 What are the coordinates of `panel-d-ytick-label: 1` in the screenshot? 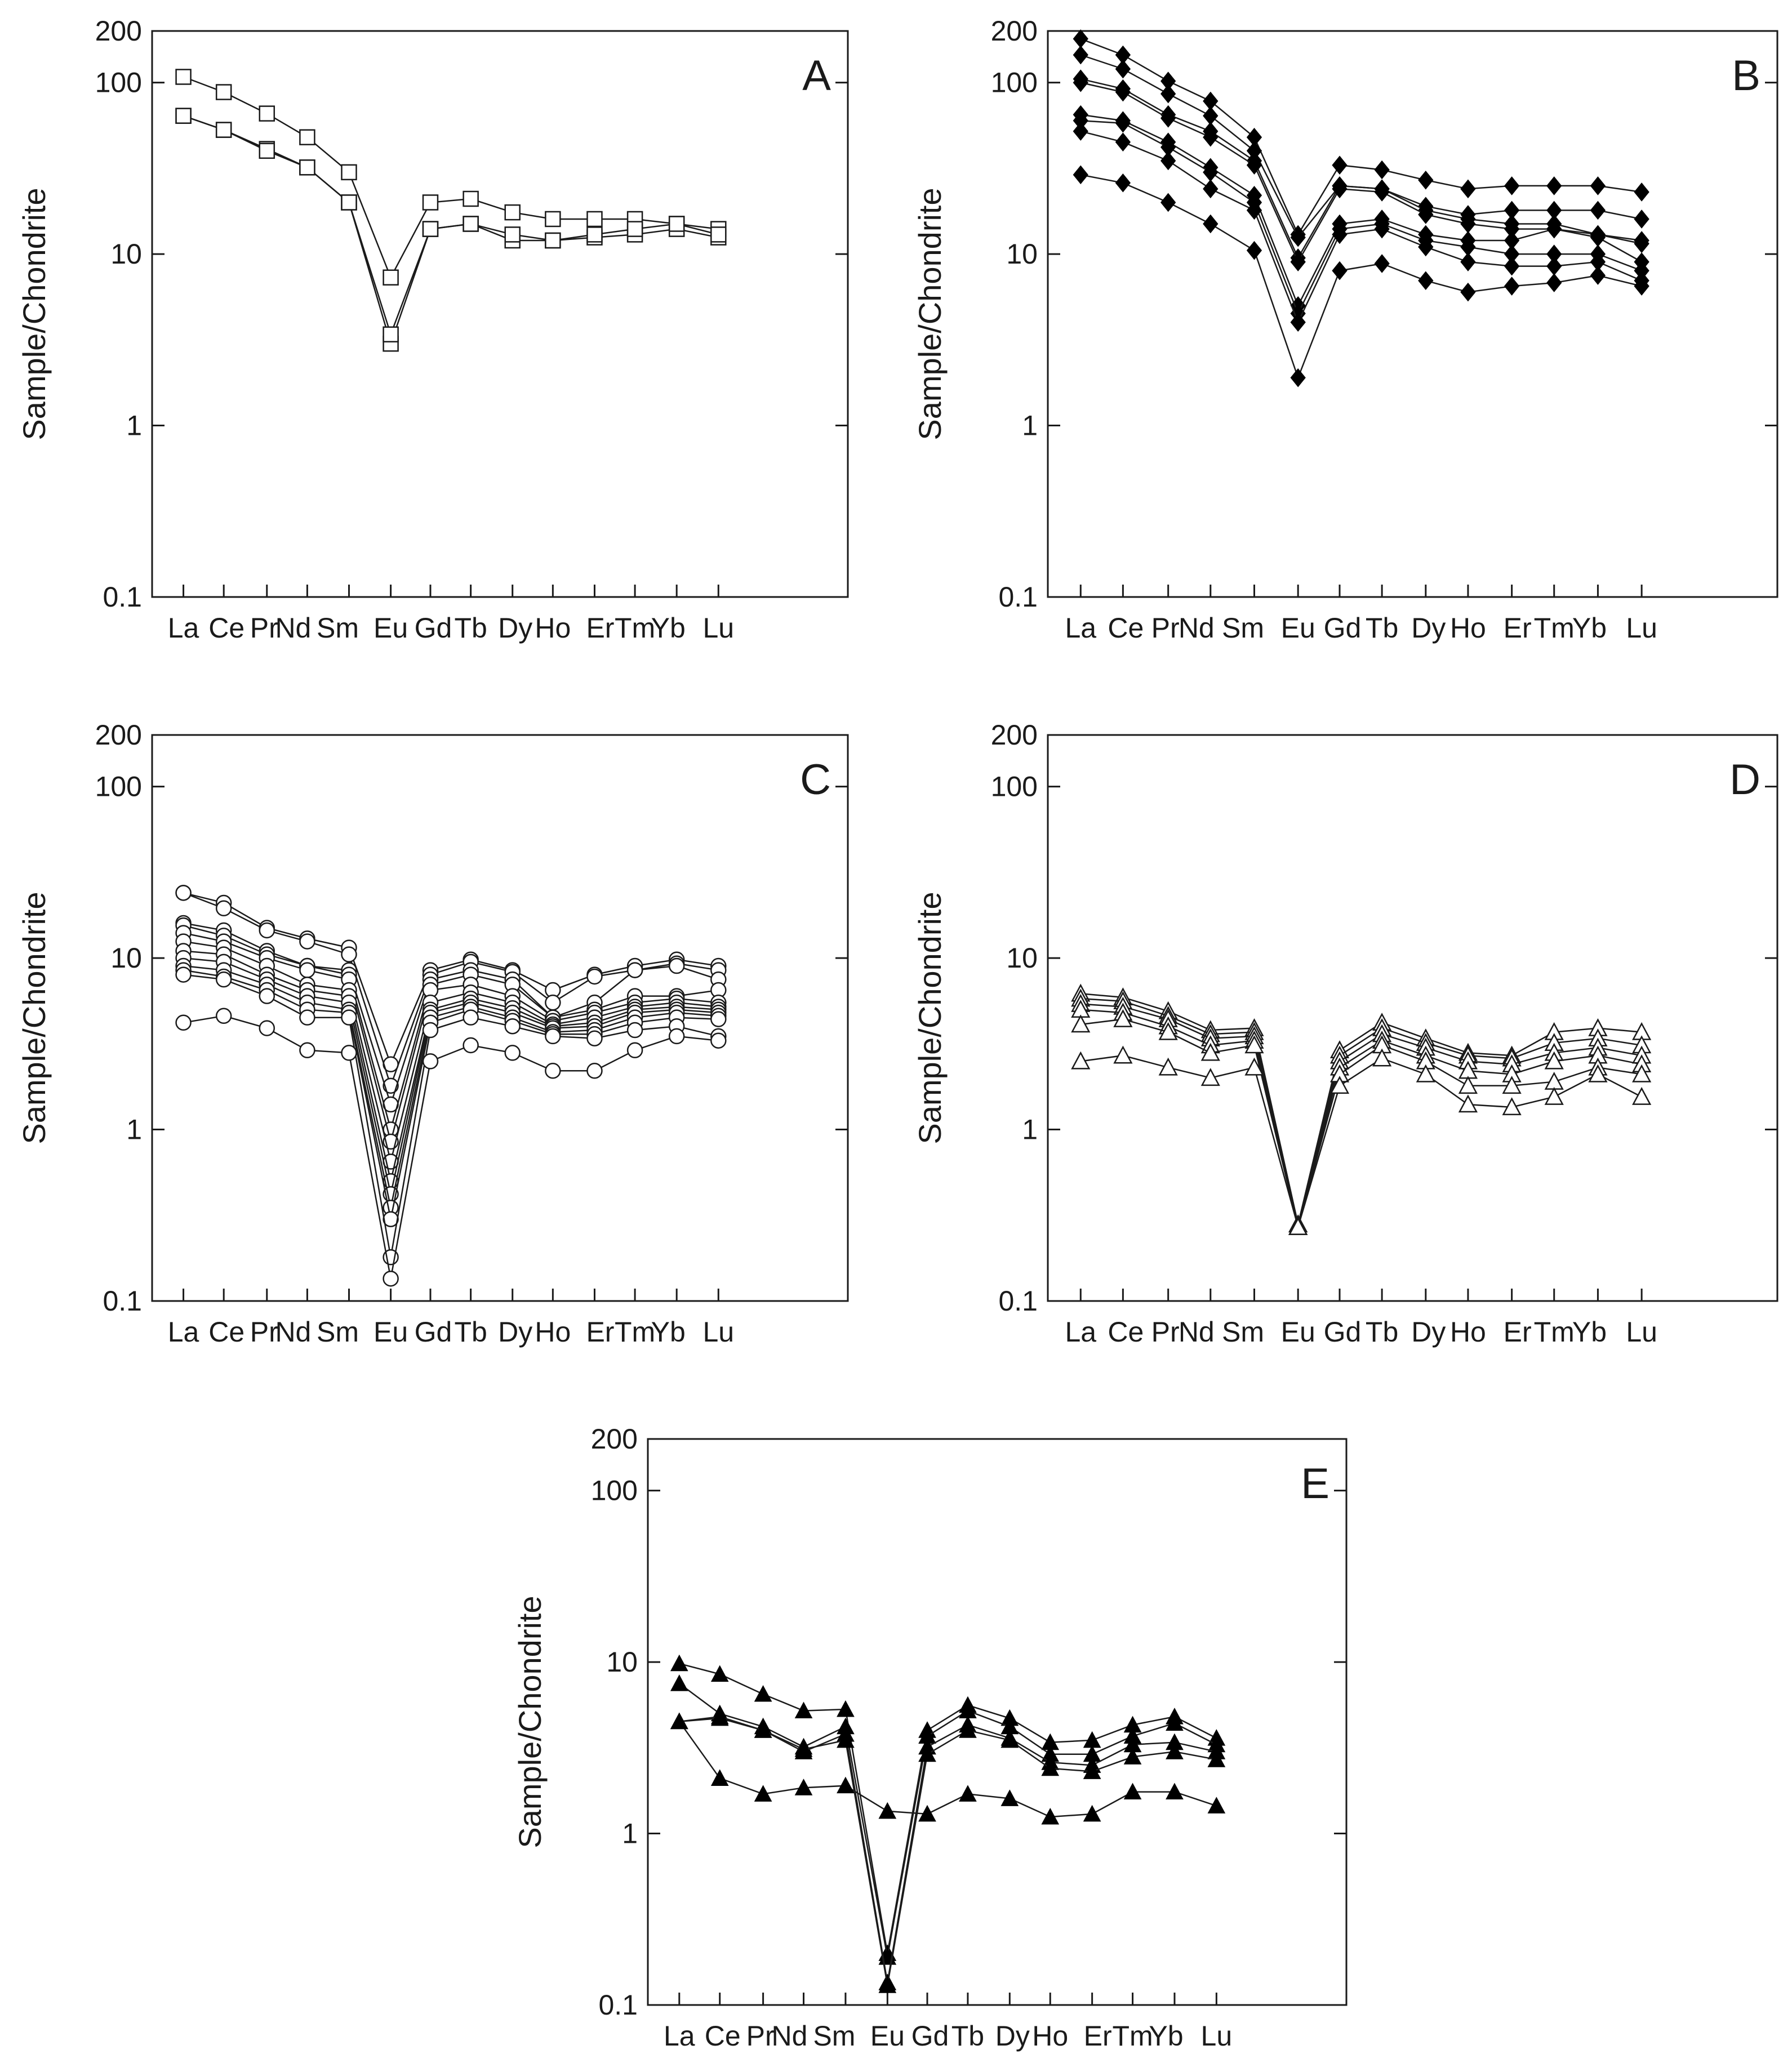 It's located at (1030, 1130).